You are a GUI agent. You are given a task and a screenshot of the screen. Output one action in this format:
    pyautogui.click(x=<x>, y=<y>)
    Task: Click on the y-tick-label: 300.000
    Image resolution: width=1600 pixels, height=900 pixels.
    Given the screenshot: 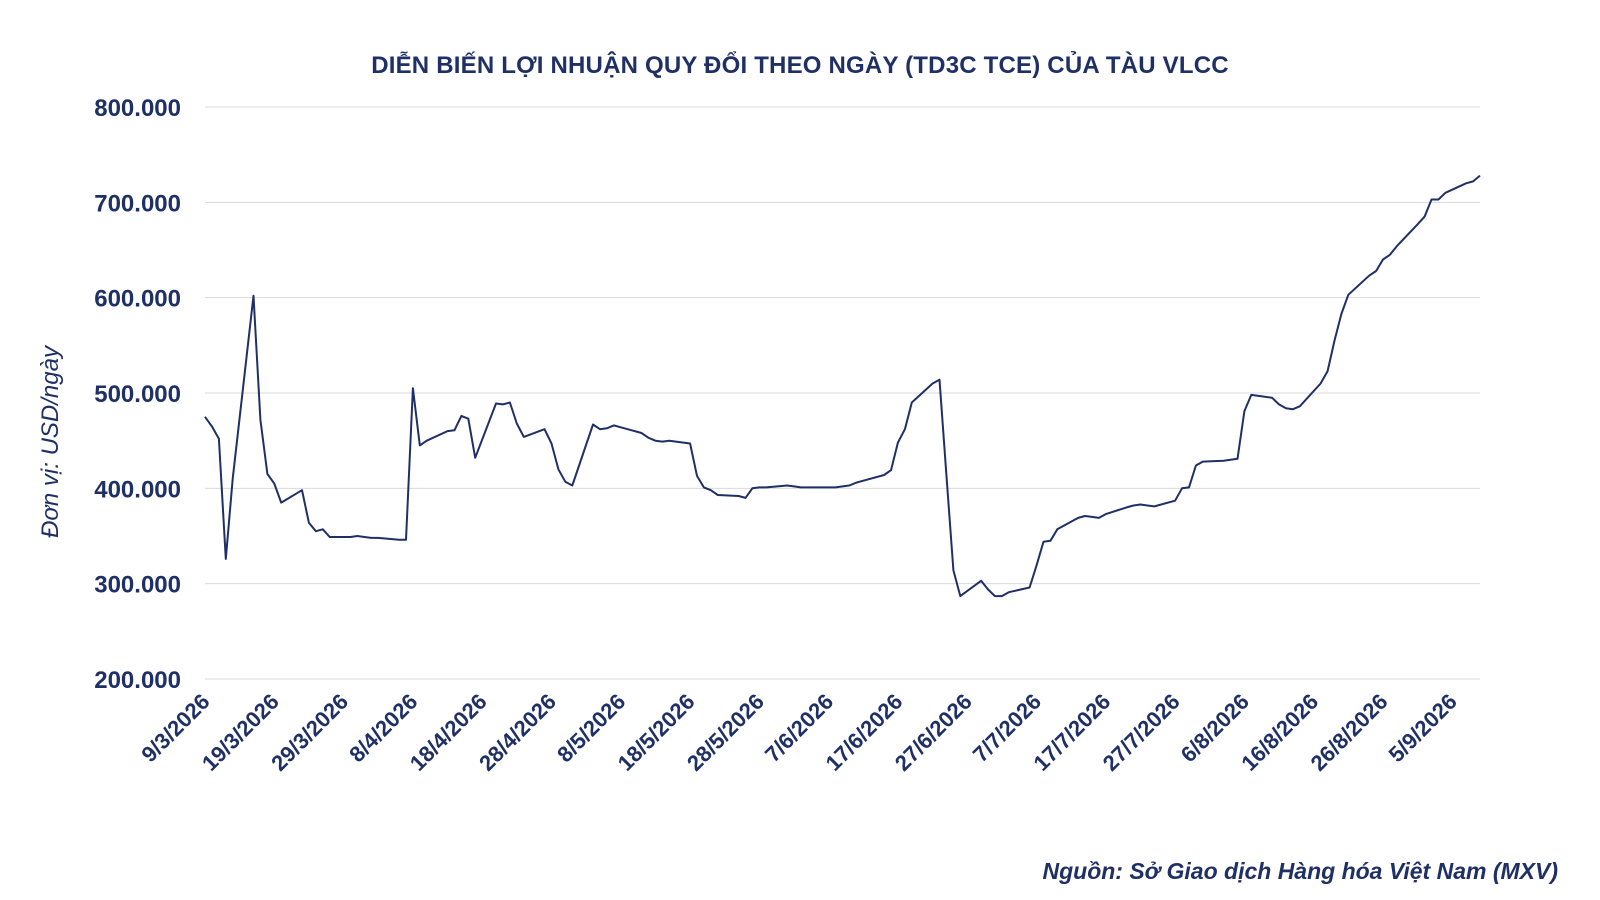 What is the action you would take?
    pyautogui.click(x=137, y=585)
    